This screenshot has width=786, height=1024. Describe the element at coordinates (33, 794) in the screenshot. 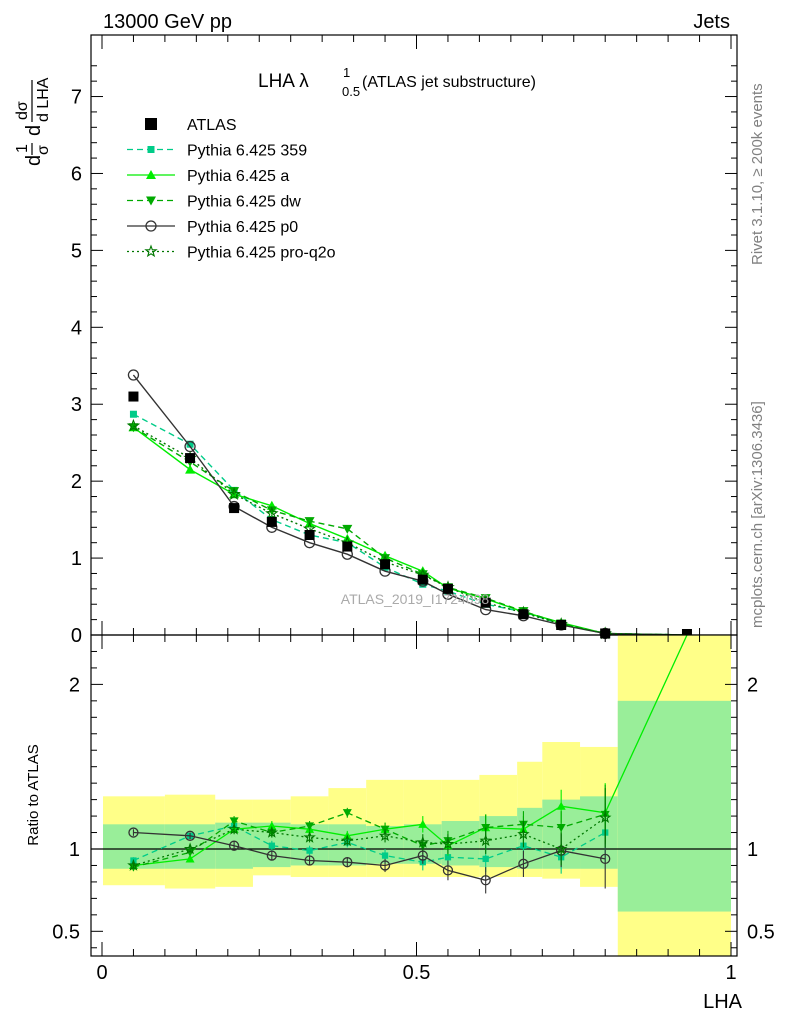

I see `ratio-ylabel: Ratio to ATLAS` at that location.